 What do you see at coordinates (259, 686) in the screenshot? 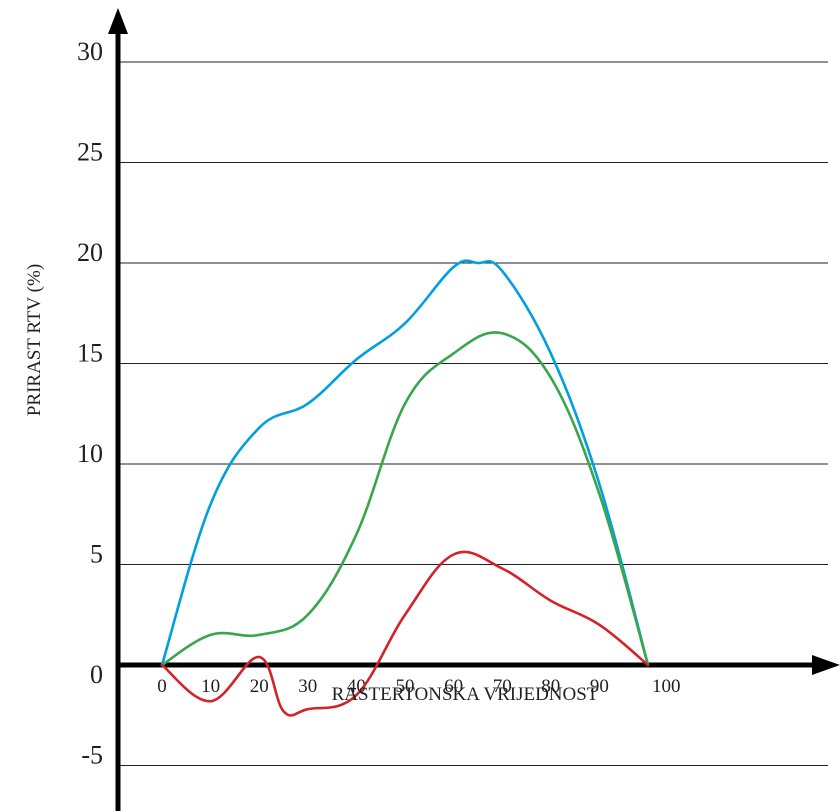
I see `x-tick-label: 20` at bounding box center [259, 686].